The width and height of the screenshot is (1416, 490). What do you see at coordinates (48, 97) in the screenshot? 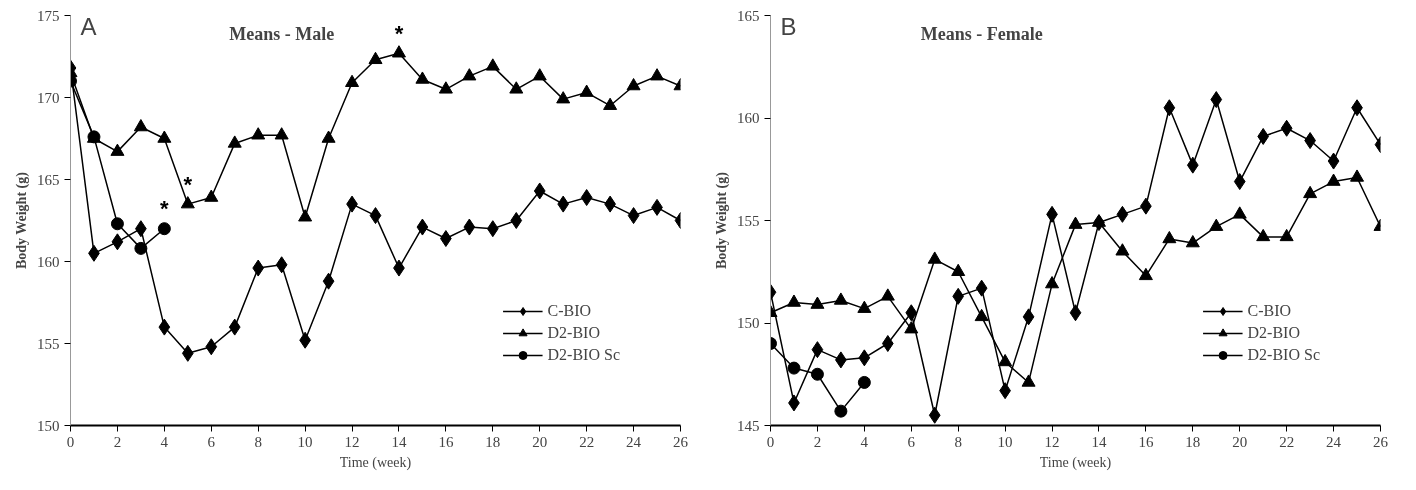
I see `y-tick-label: 170` at bounding box center [48, 97].